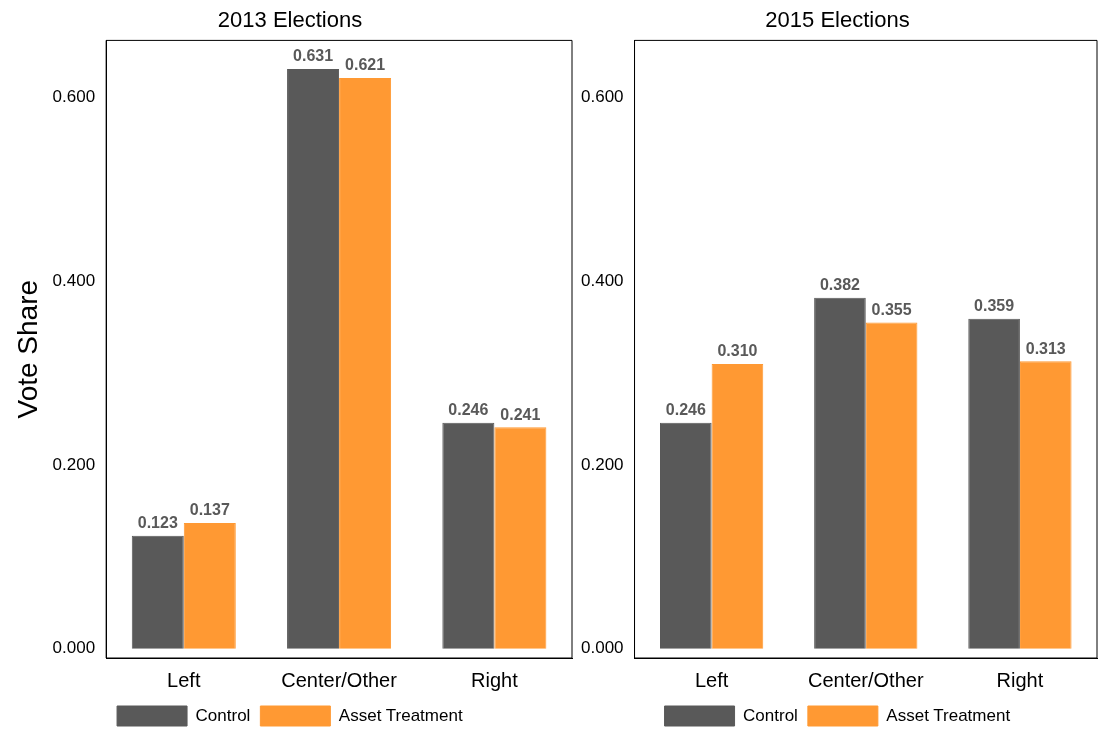 The width and height of the screenshot is (1112, 744). I want to click on data-label: 0.359, so click(994, 306).